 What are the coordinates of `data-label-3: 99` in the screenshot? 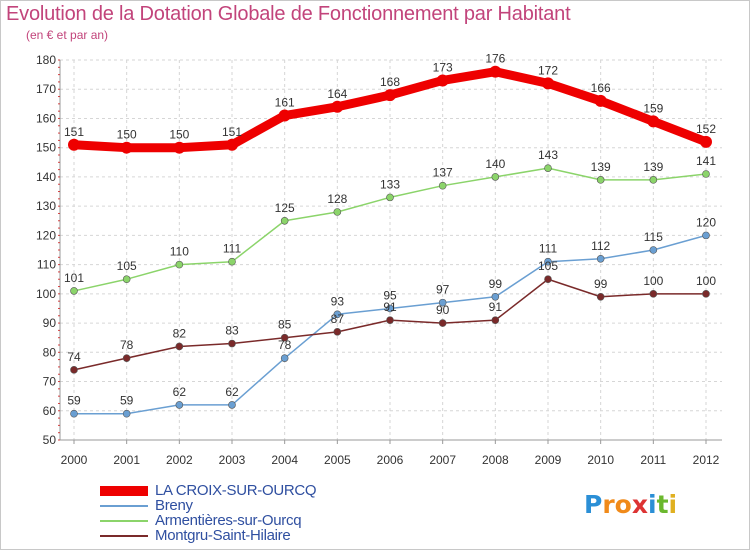 It's located at (601, 284).